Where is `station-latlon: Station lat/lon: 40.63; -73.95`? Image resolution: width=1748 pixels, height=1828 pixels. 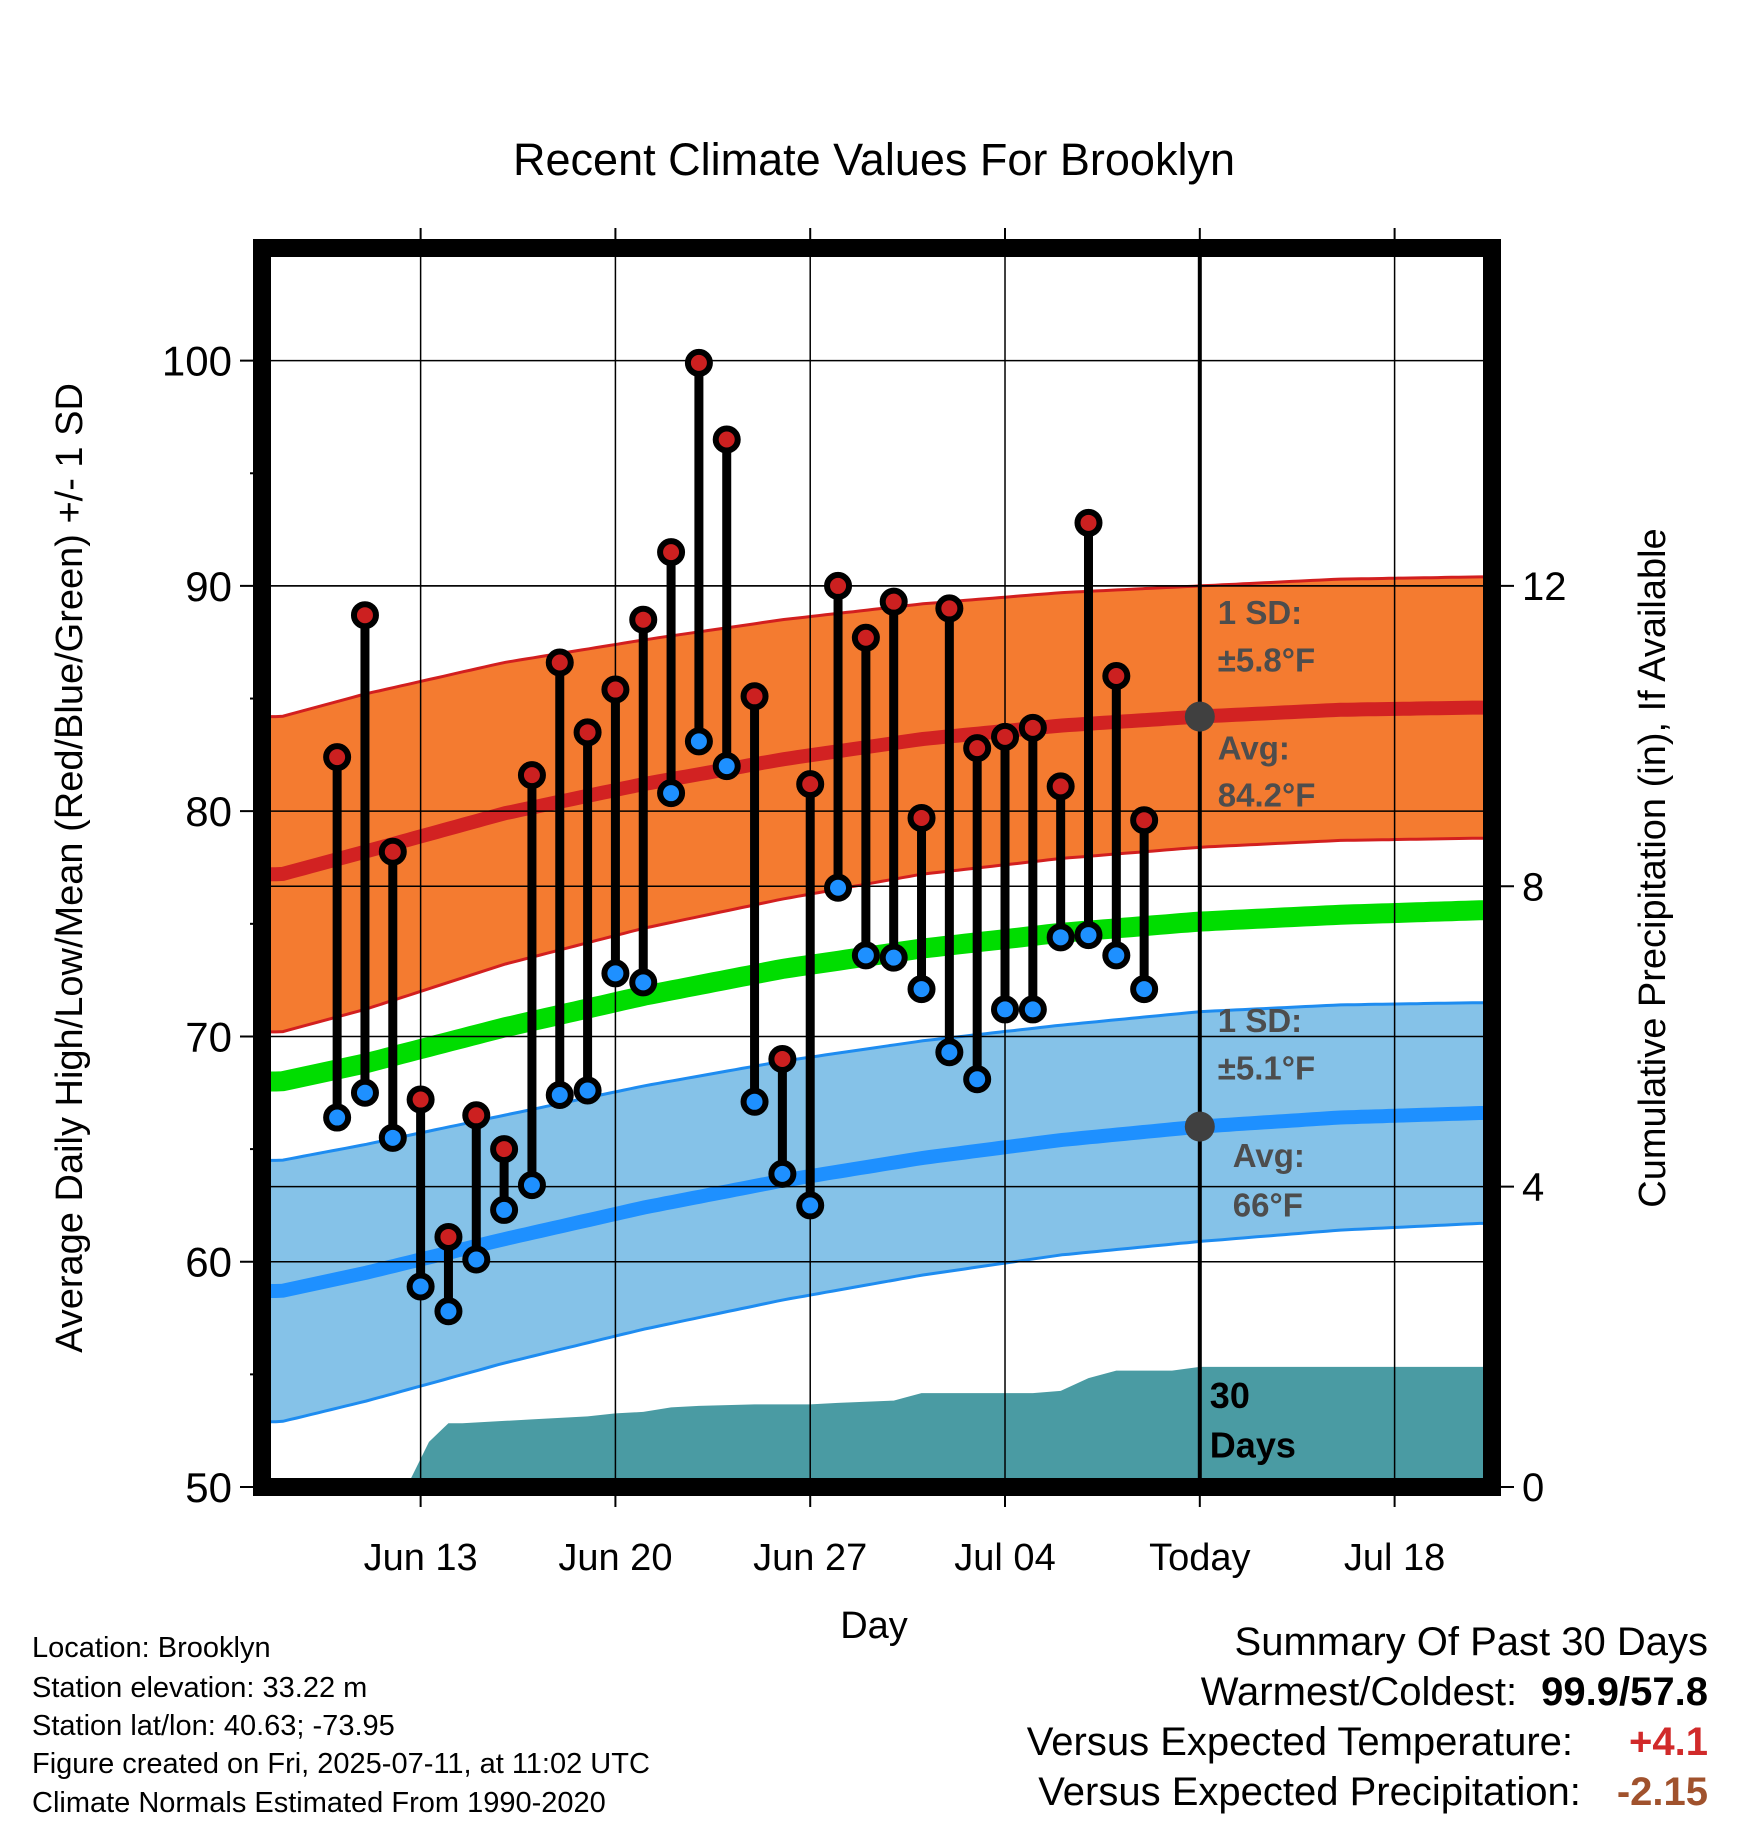 station-latlon: Station lat/lon: 40.63; -73.95 is located at coordinates (213, 1726).